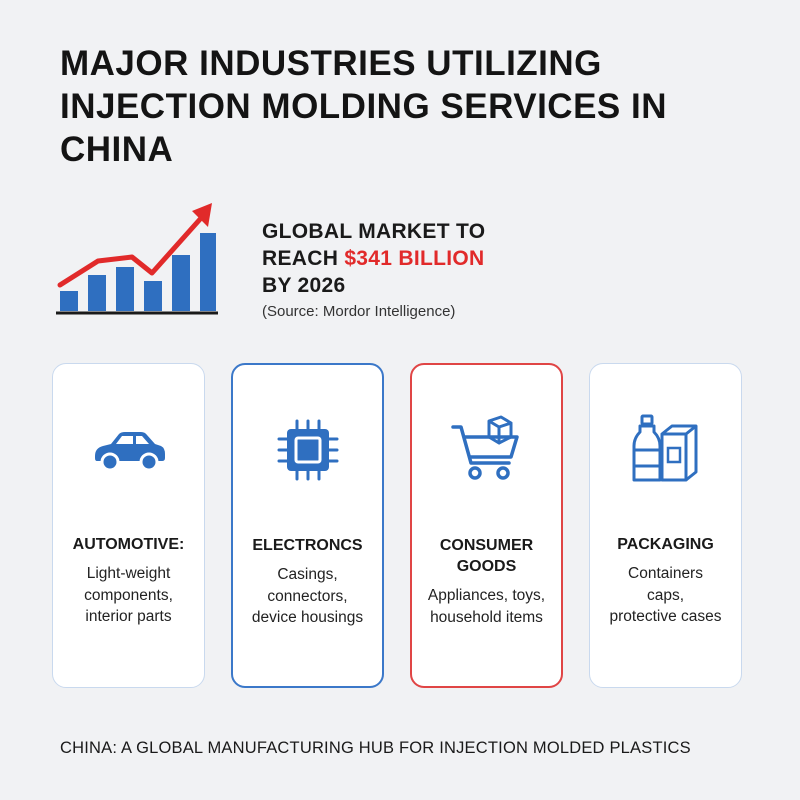 This screenshot has height=800, width=800. What do you see at coordinates (665, 573) in the screenshot?
I see `card-desc-line: Containers` at bounding box center [665, 573].